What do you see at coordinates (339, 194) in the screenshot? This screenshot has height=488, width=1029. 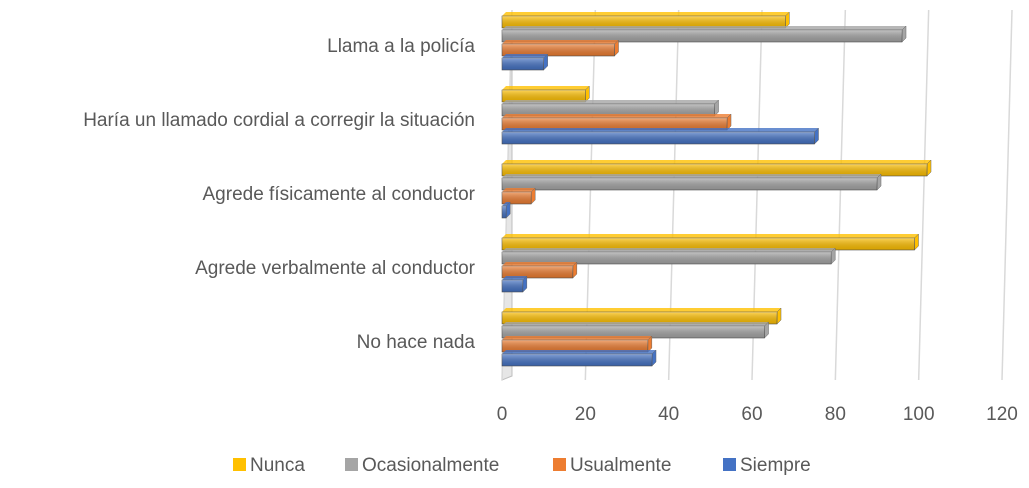 I see `y-tick-label: Agrede físicamente al conductor` at bounding box center [339, 194].